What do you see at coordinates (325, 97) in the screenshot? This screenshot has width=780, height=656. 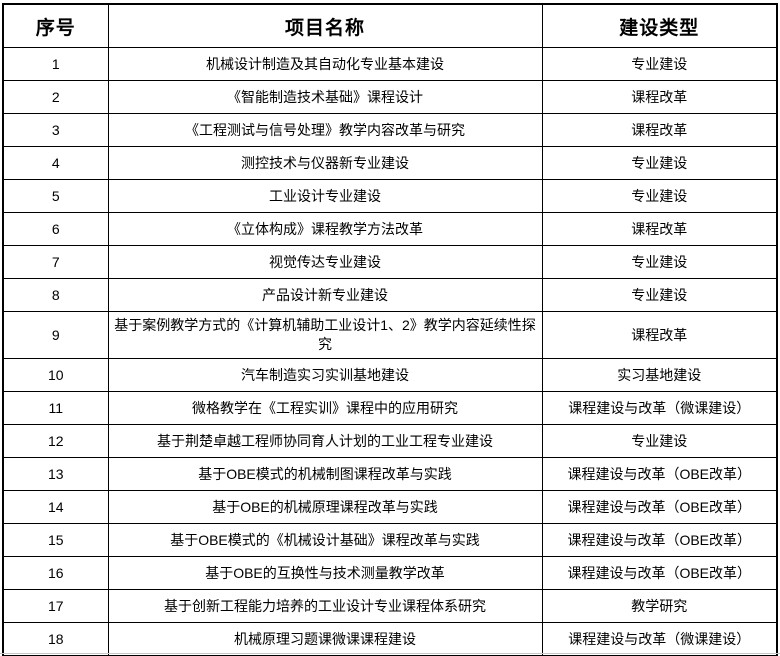 I see `cell-name: 《智能制造技术基础》课程设计` at bounding box center [325, 97].